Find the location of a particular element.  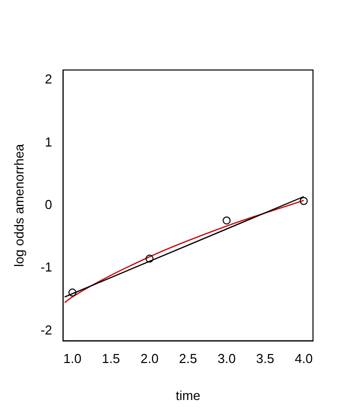

y-tick-label: -1 is located at coordinates (46, 267).